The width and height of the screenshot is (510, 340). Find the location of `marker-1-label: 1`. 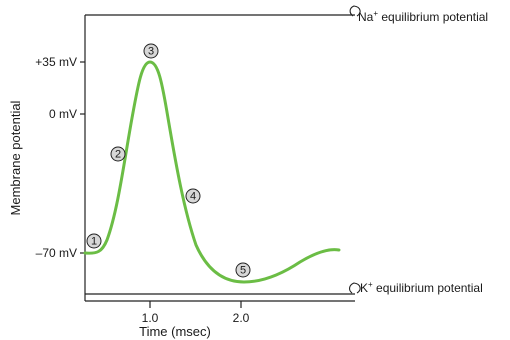

marker-1-label: 1 is located at coordinates (94, 241).